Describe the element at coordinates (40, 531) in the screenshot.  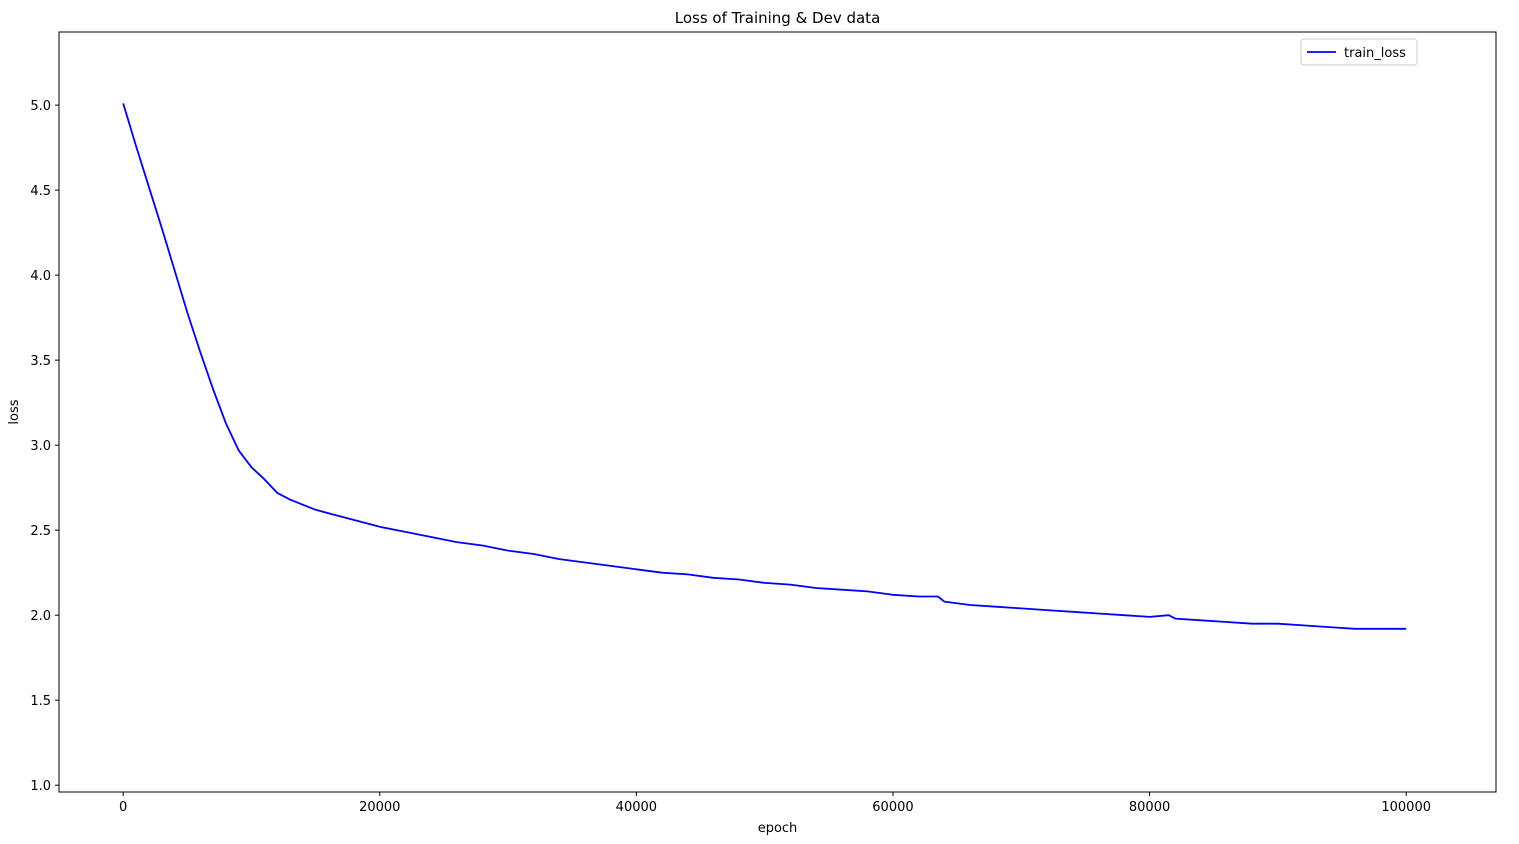
I see `y-tick-label: 2.5` at that location.